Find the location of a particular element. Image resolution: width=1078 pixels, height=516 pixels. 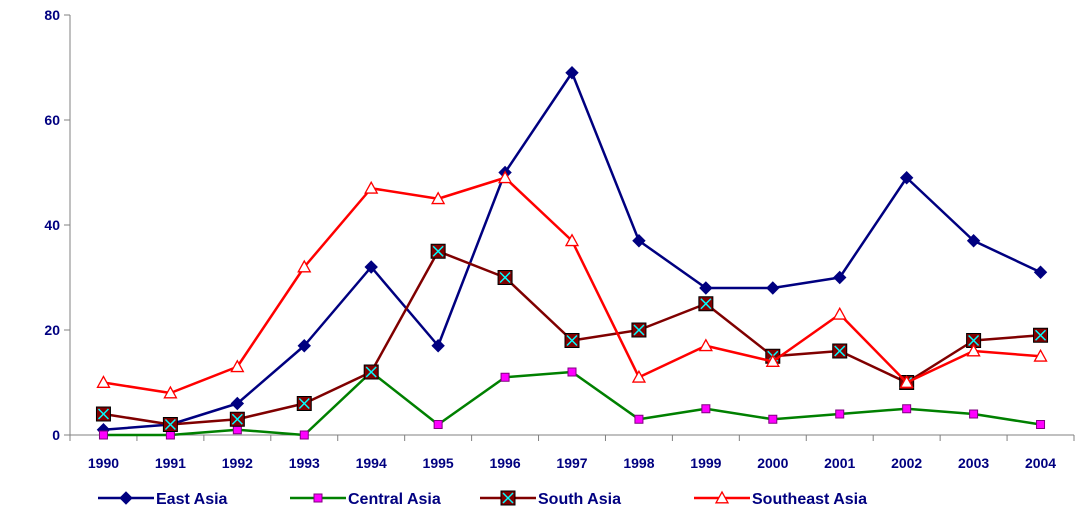

y-tick-label: 40 is located at coordinates (52, 225).